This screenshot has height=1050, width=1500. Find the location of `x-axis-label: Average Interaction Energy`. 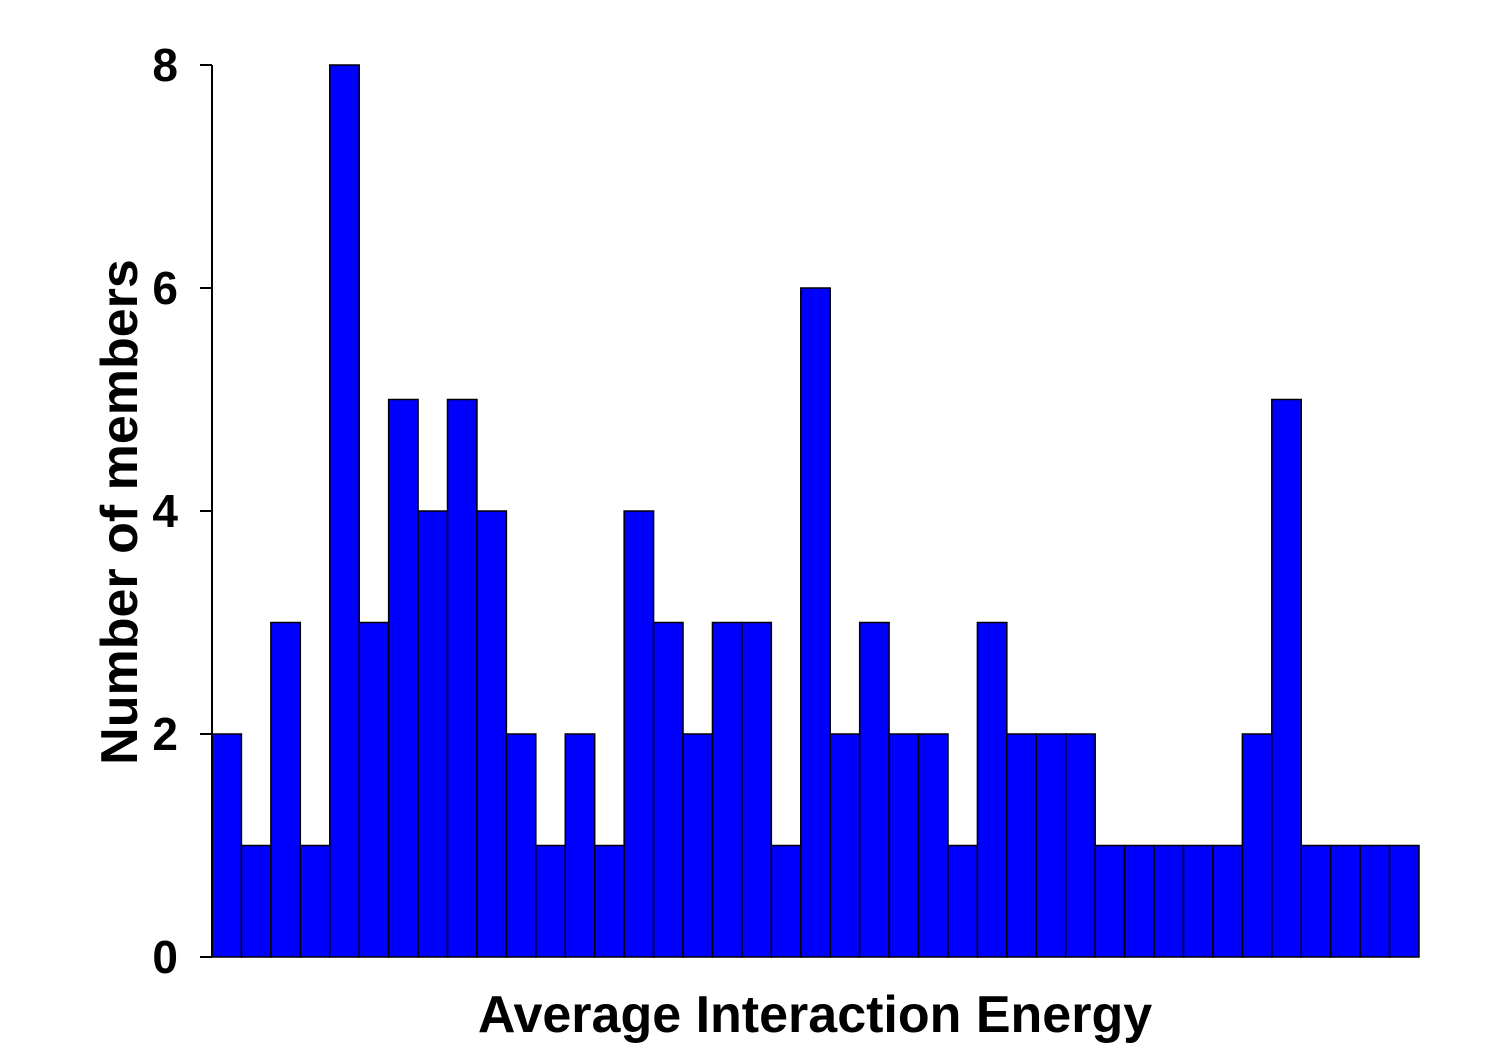

x-axis-label: Average Interaction Energy is located at coordinates (815, 1015).